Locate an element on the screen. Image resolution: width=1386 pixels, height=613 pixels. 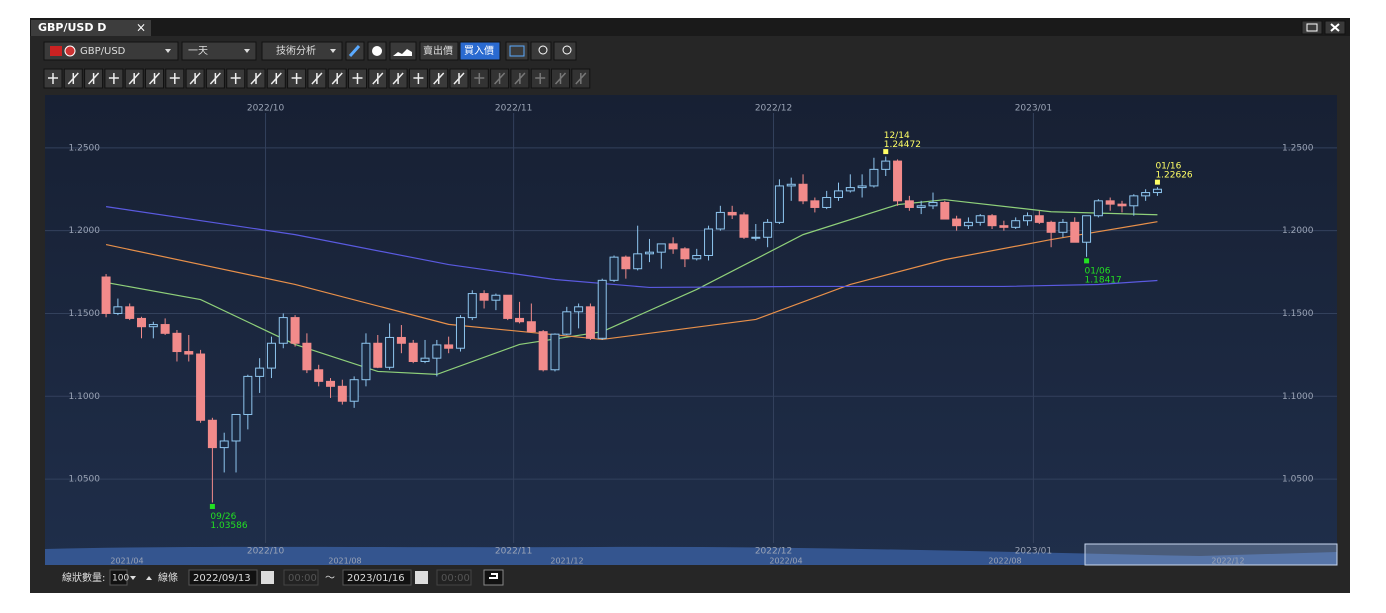
end-date-box is located at coordinates (377, 577).